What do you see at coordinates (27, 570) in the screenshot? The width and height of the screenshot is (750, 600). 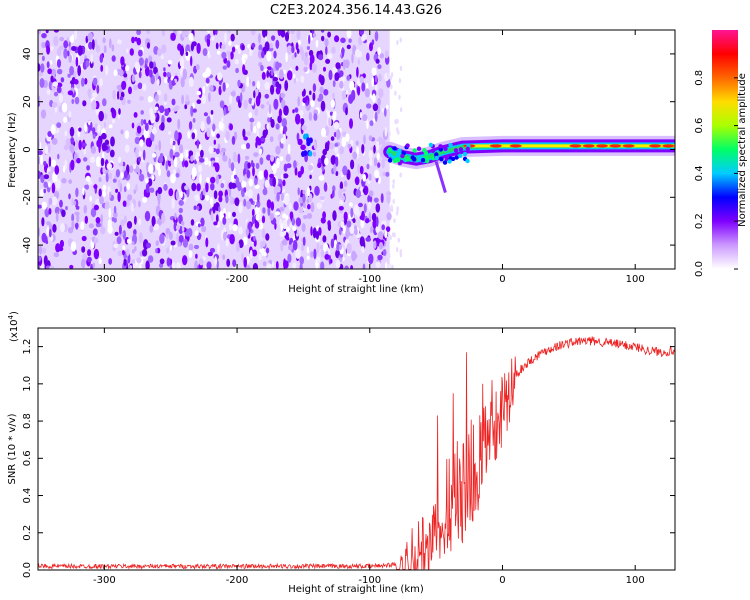 I see `snr-y-tick-label: 0.0` at bounding box center [27, 570].